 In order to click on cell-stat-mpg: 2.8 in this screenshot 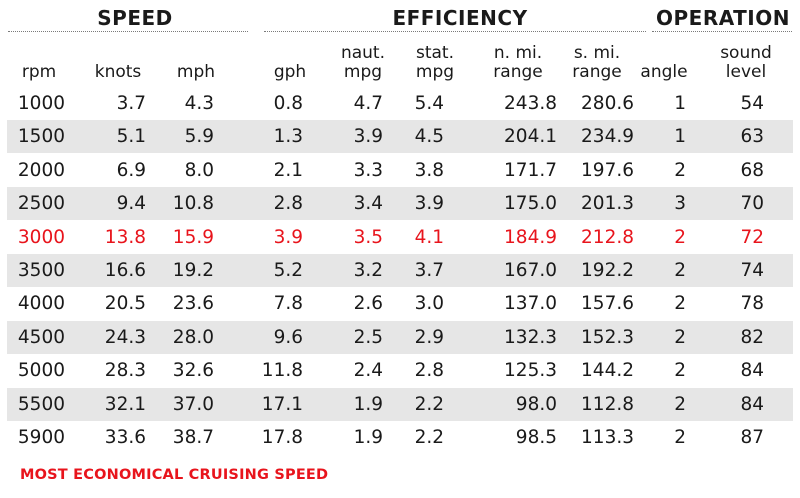, I will do `click(429, 371)`.